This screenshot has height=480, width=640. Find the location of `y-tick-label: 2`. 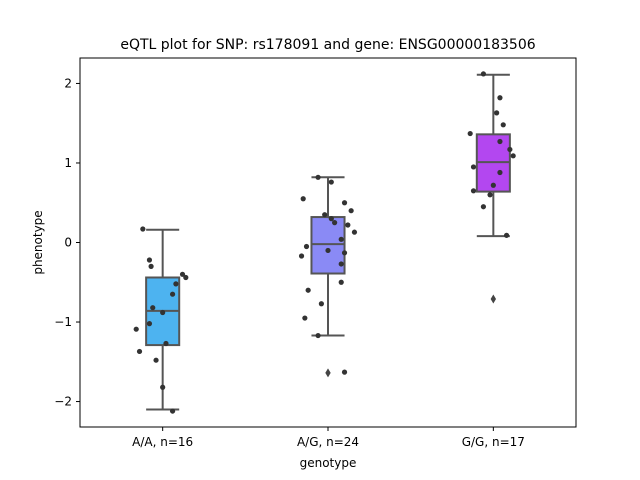

y-tick-label: 2 is located at coordinates (68, 83).